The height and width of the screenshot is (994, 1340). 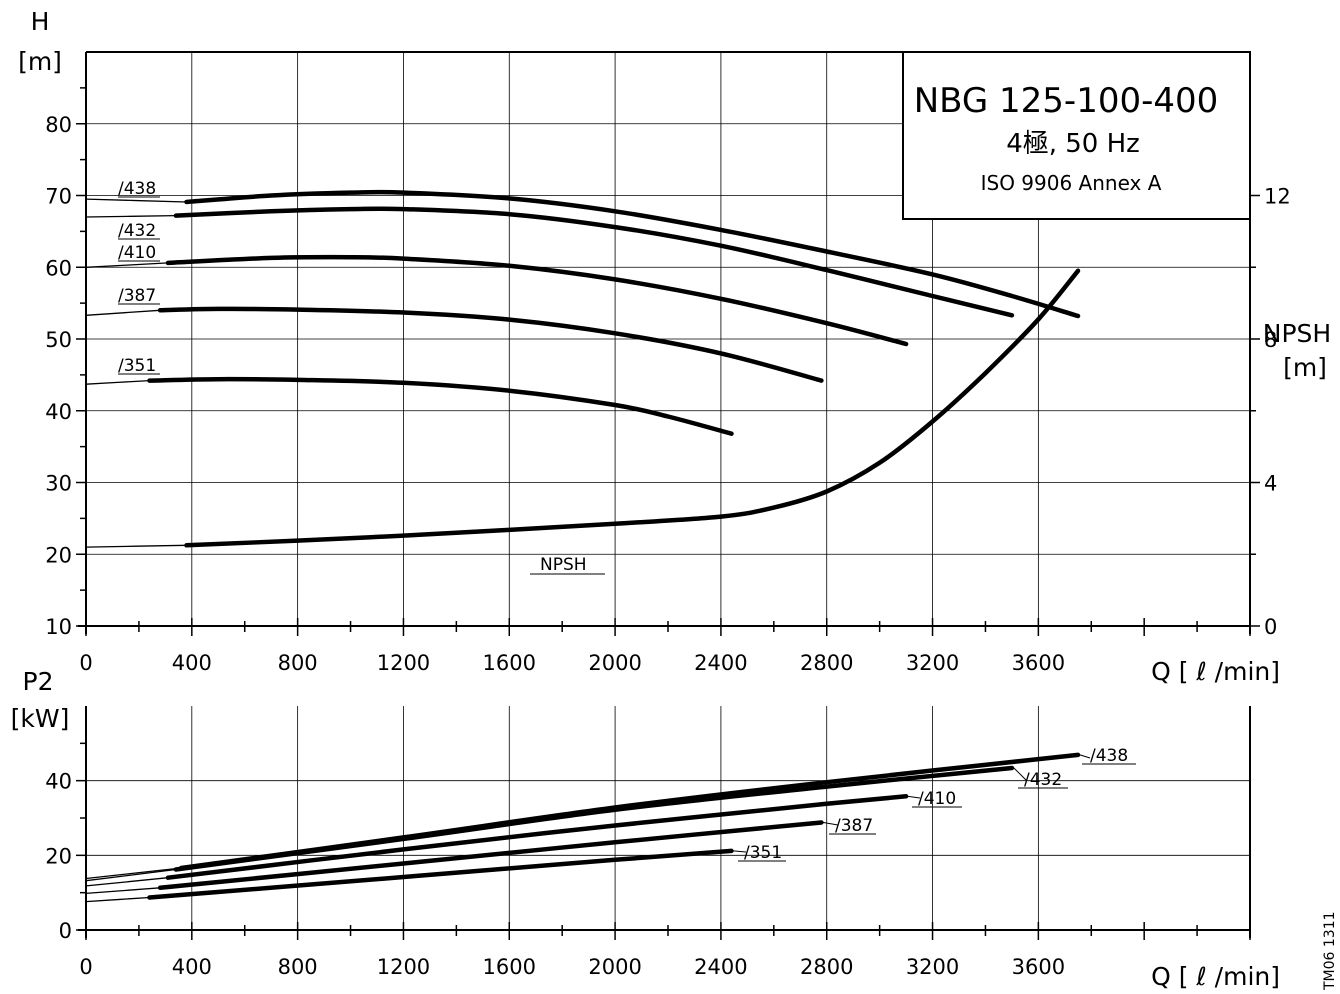 What do you see at coordinates (117, 382) in the screenshot?
I see `head-curve-351-extension` at bounding box center [117, 382].